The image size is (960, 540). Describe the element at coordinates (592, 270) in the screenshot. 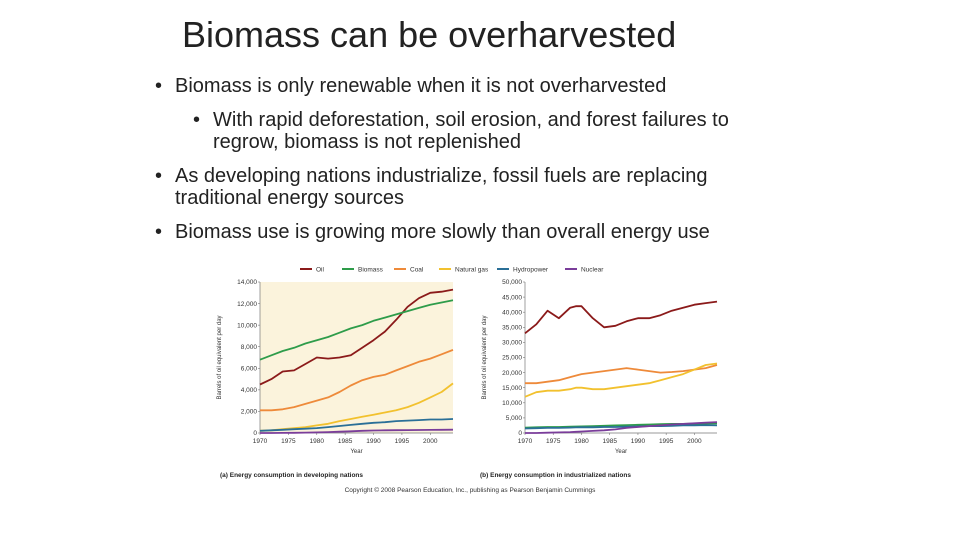

I see `legend-label: Nuclear` at that location.